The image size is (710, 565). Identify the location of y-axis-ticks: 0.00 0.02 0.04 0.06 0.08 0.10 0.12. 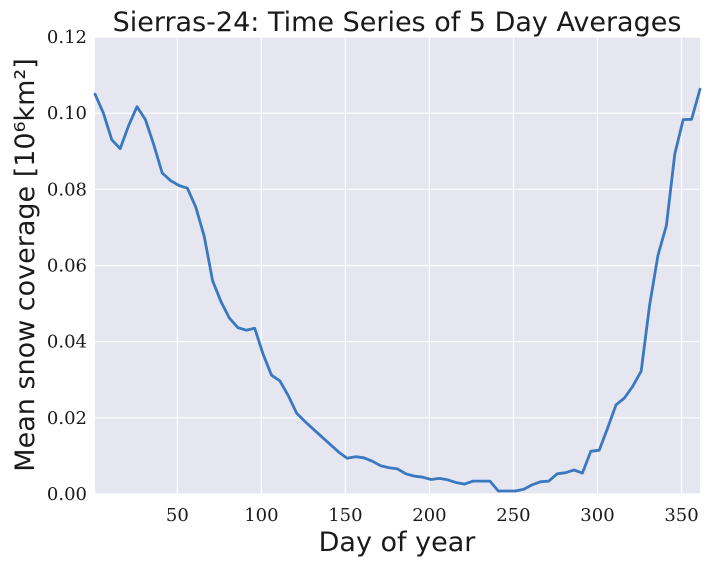
(67, 266).